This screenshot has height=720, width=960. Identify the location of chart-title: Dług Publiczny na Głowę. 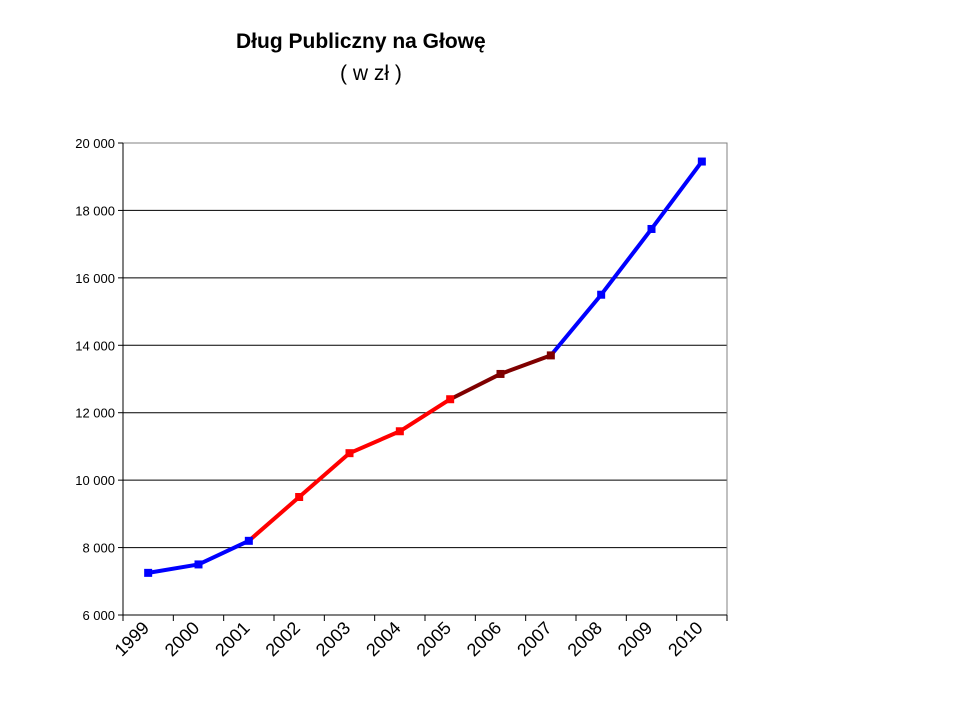
(361, 41).